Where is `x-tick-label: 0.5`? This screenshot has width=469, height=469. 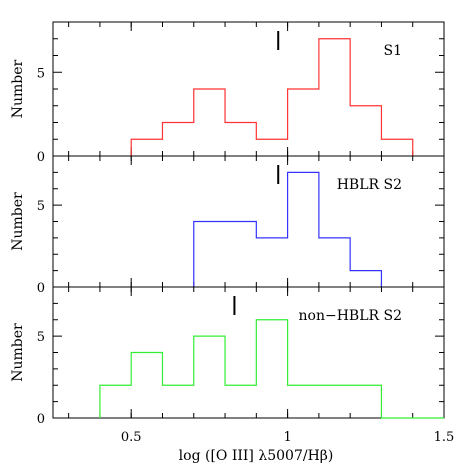
x-tick-label: 0.5 is located at coordinates (131, 437).